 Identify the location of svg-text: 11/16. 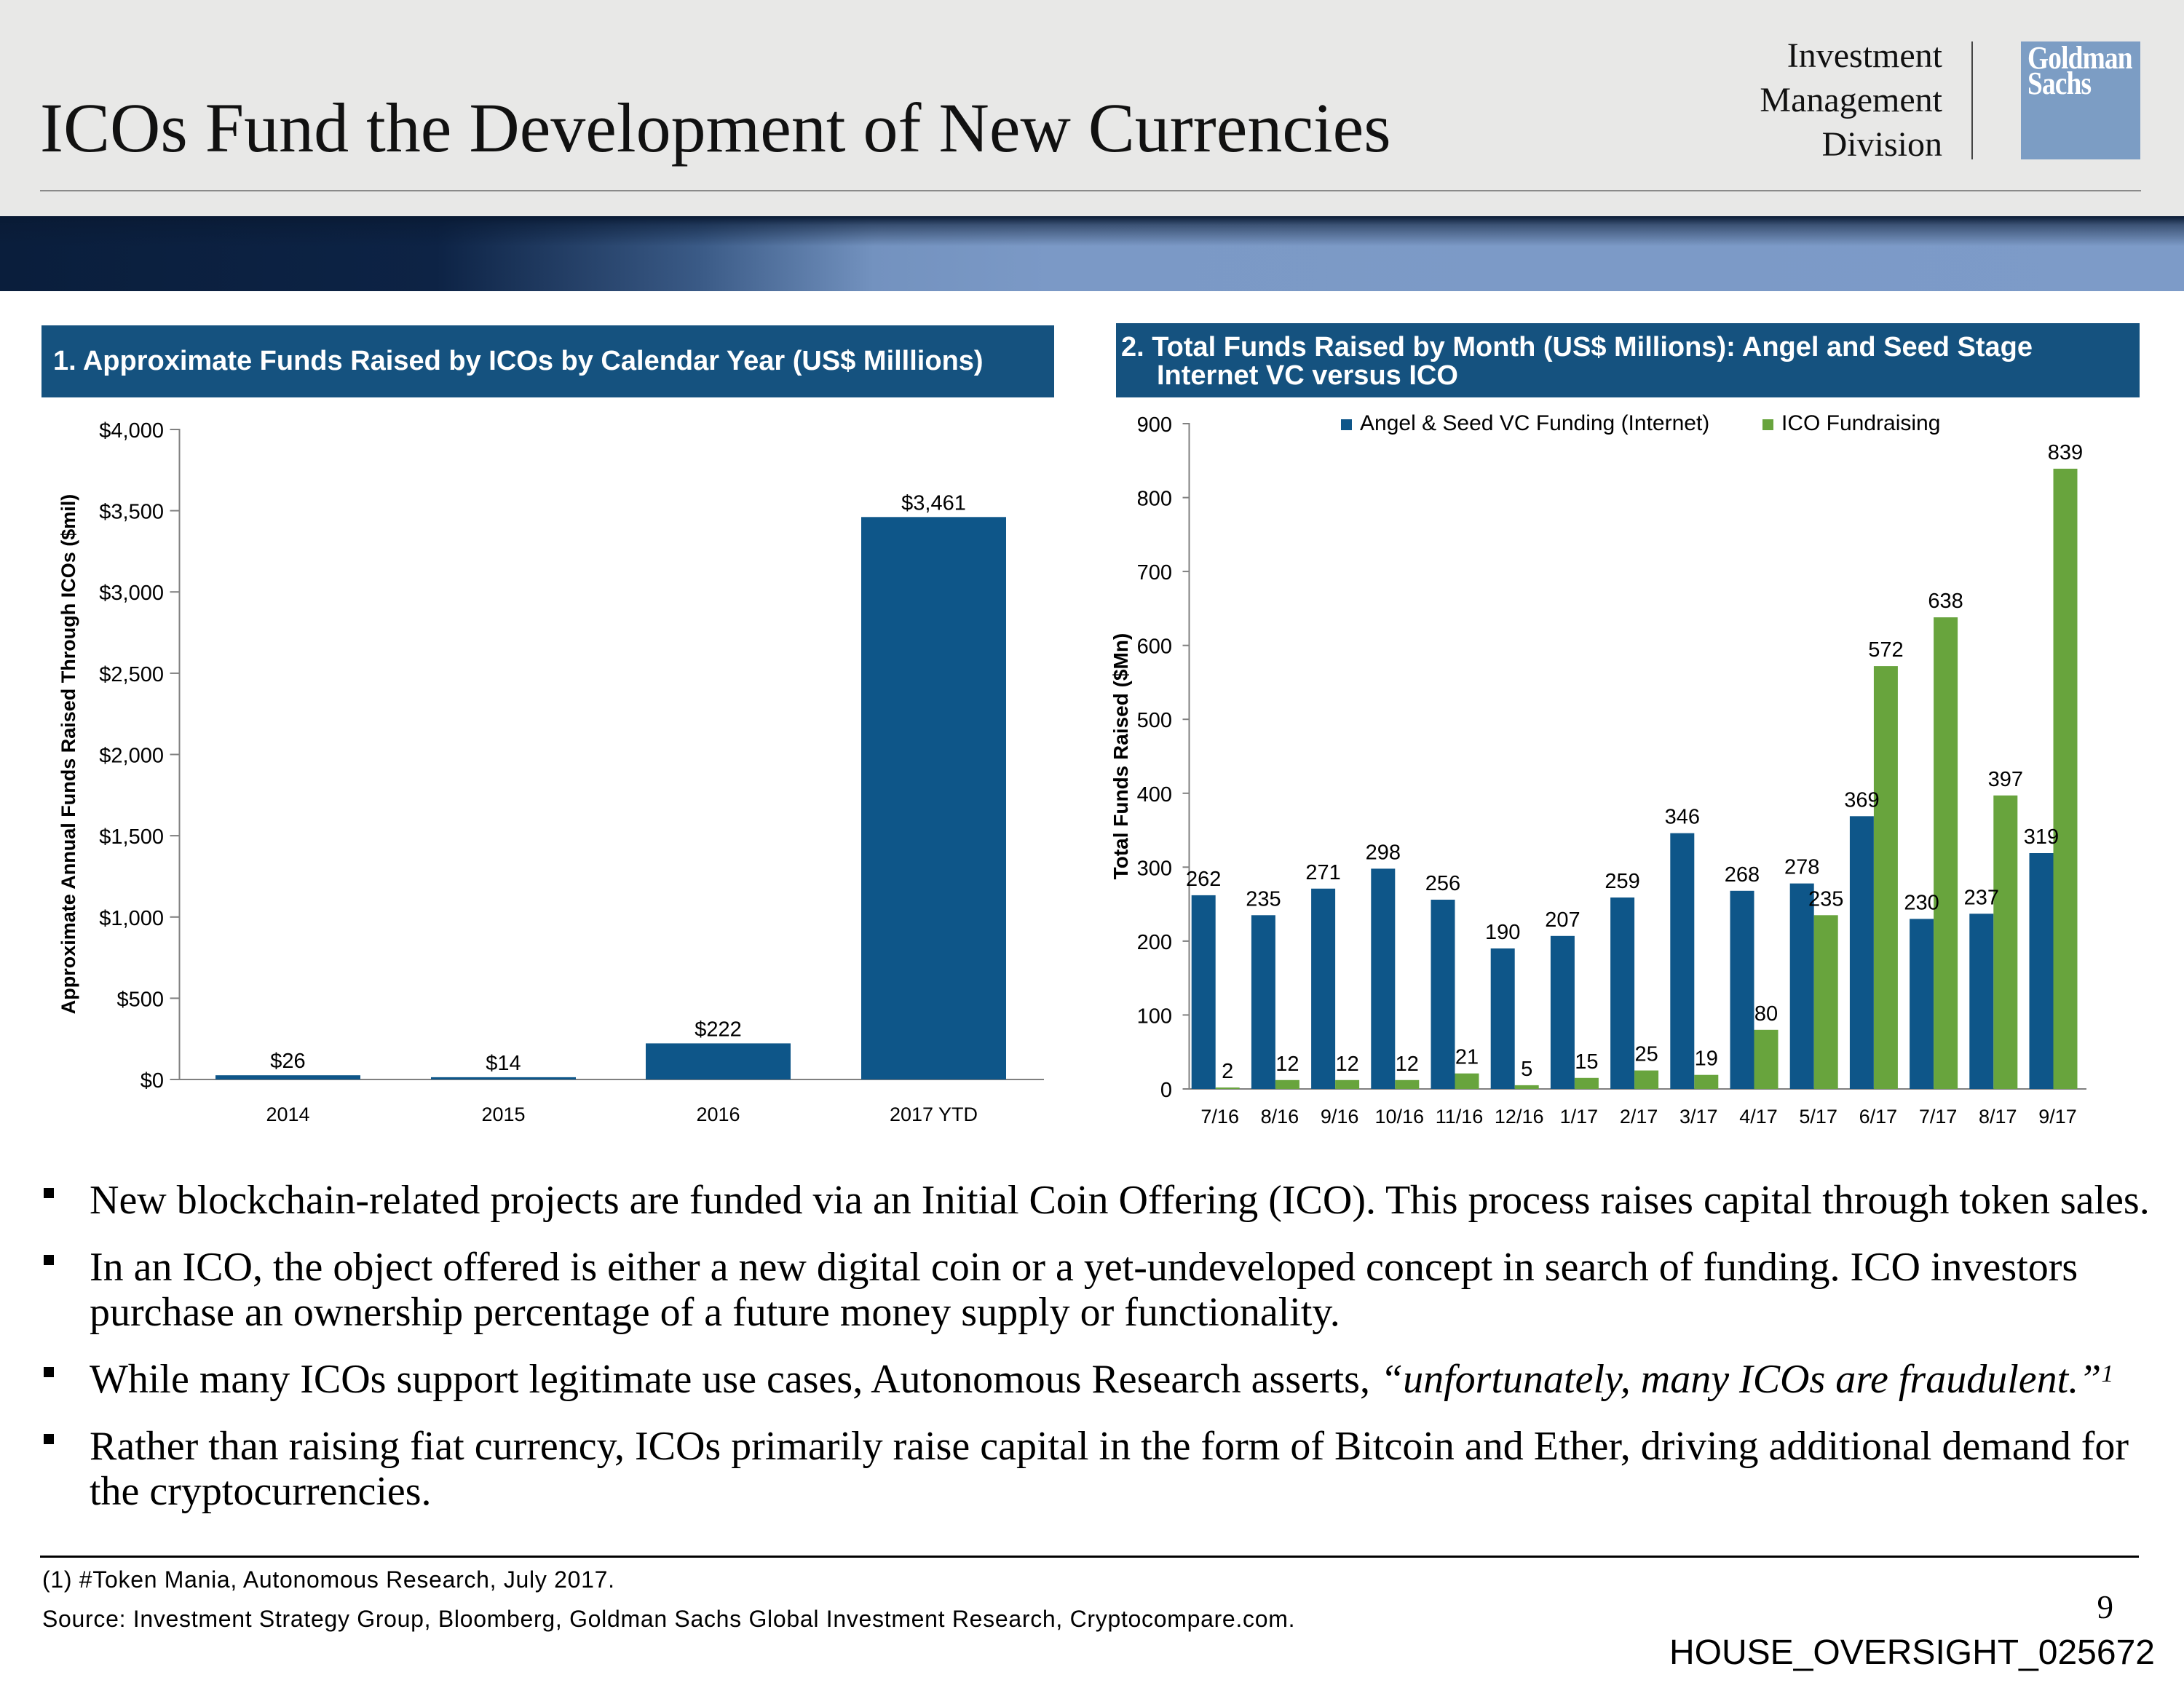
(1460, 1117).